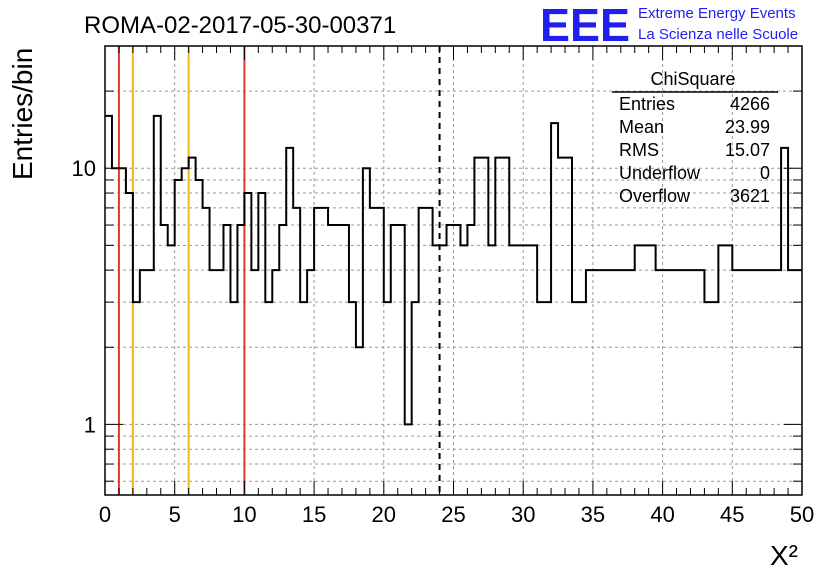 Image resolution: width=836 pixels, height=572 pixels. I want to click on stats-label: Entries, so click(647, 104).